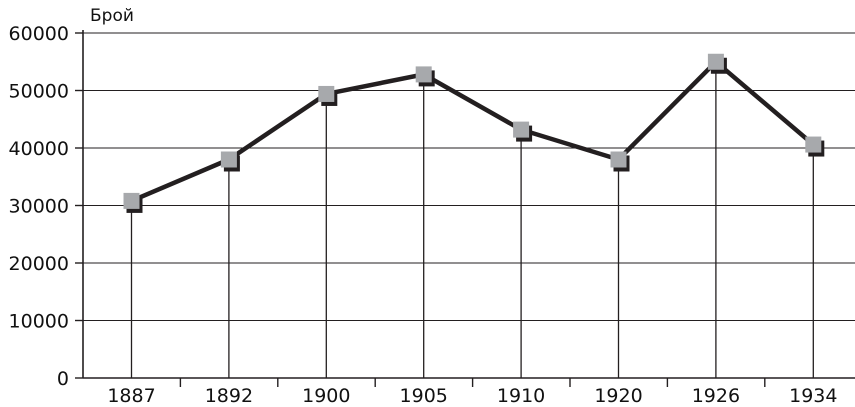 Image resolution: width=855 pixels, height=407 pixels. What do you see at coordinates (716, 396) in the screenshot?
I see `x-tick-label: 1926` at bounding box center [716, 396].